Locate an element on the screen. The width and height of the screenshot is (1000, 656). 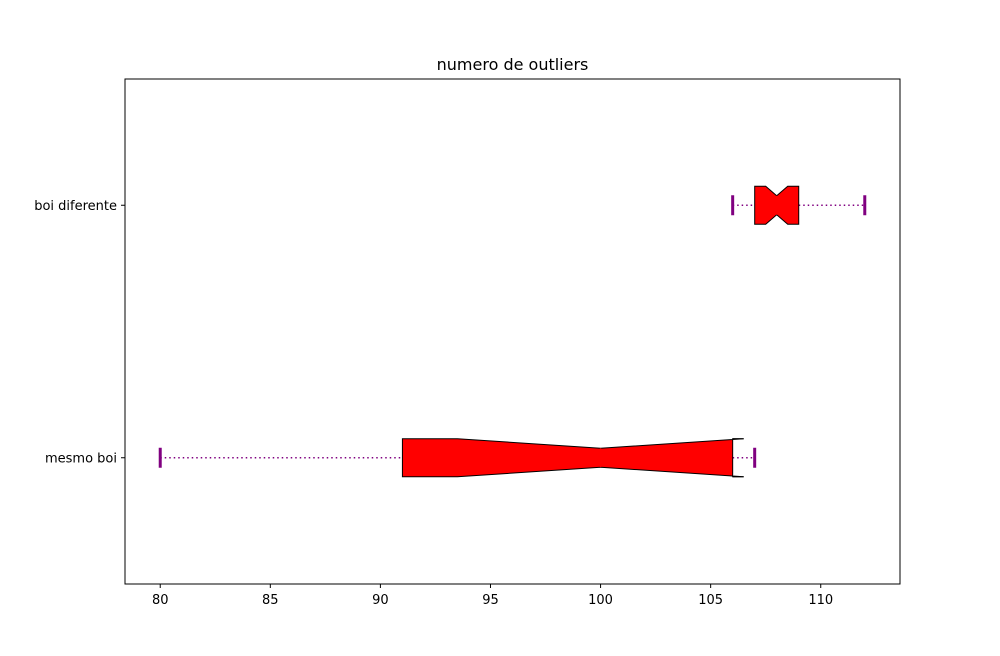
box-body is located at coordinates (572, 458).